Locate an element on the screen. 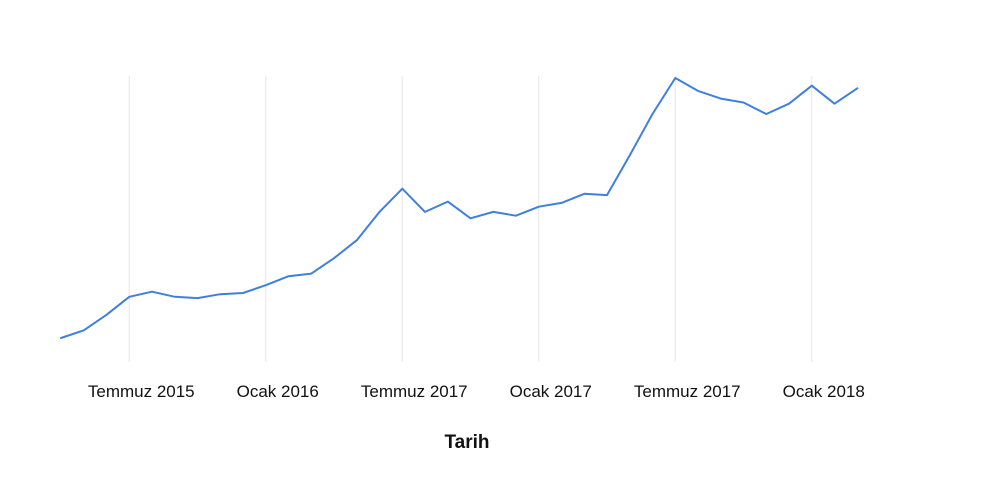 The height and width of the screenshot is (500, 1000). x-tick-label: Ocak 2018 is located at coordinates (824, 391).